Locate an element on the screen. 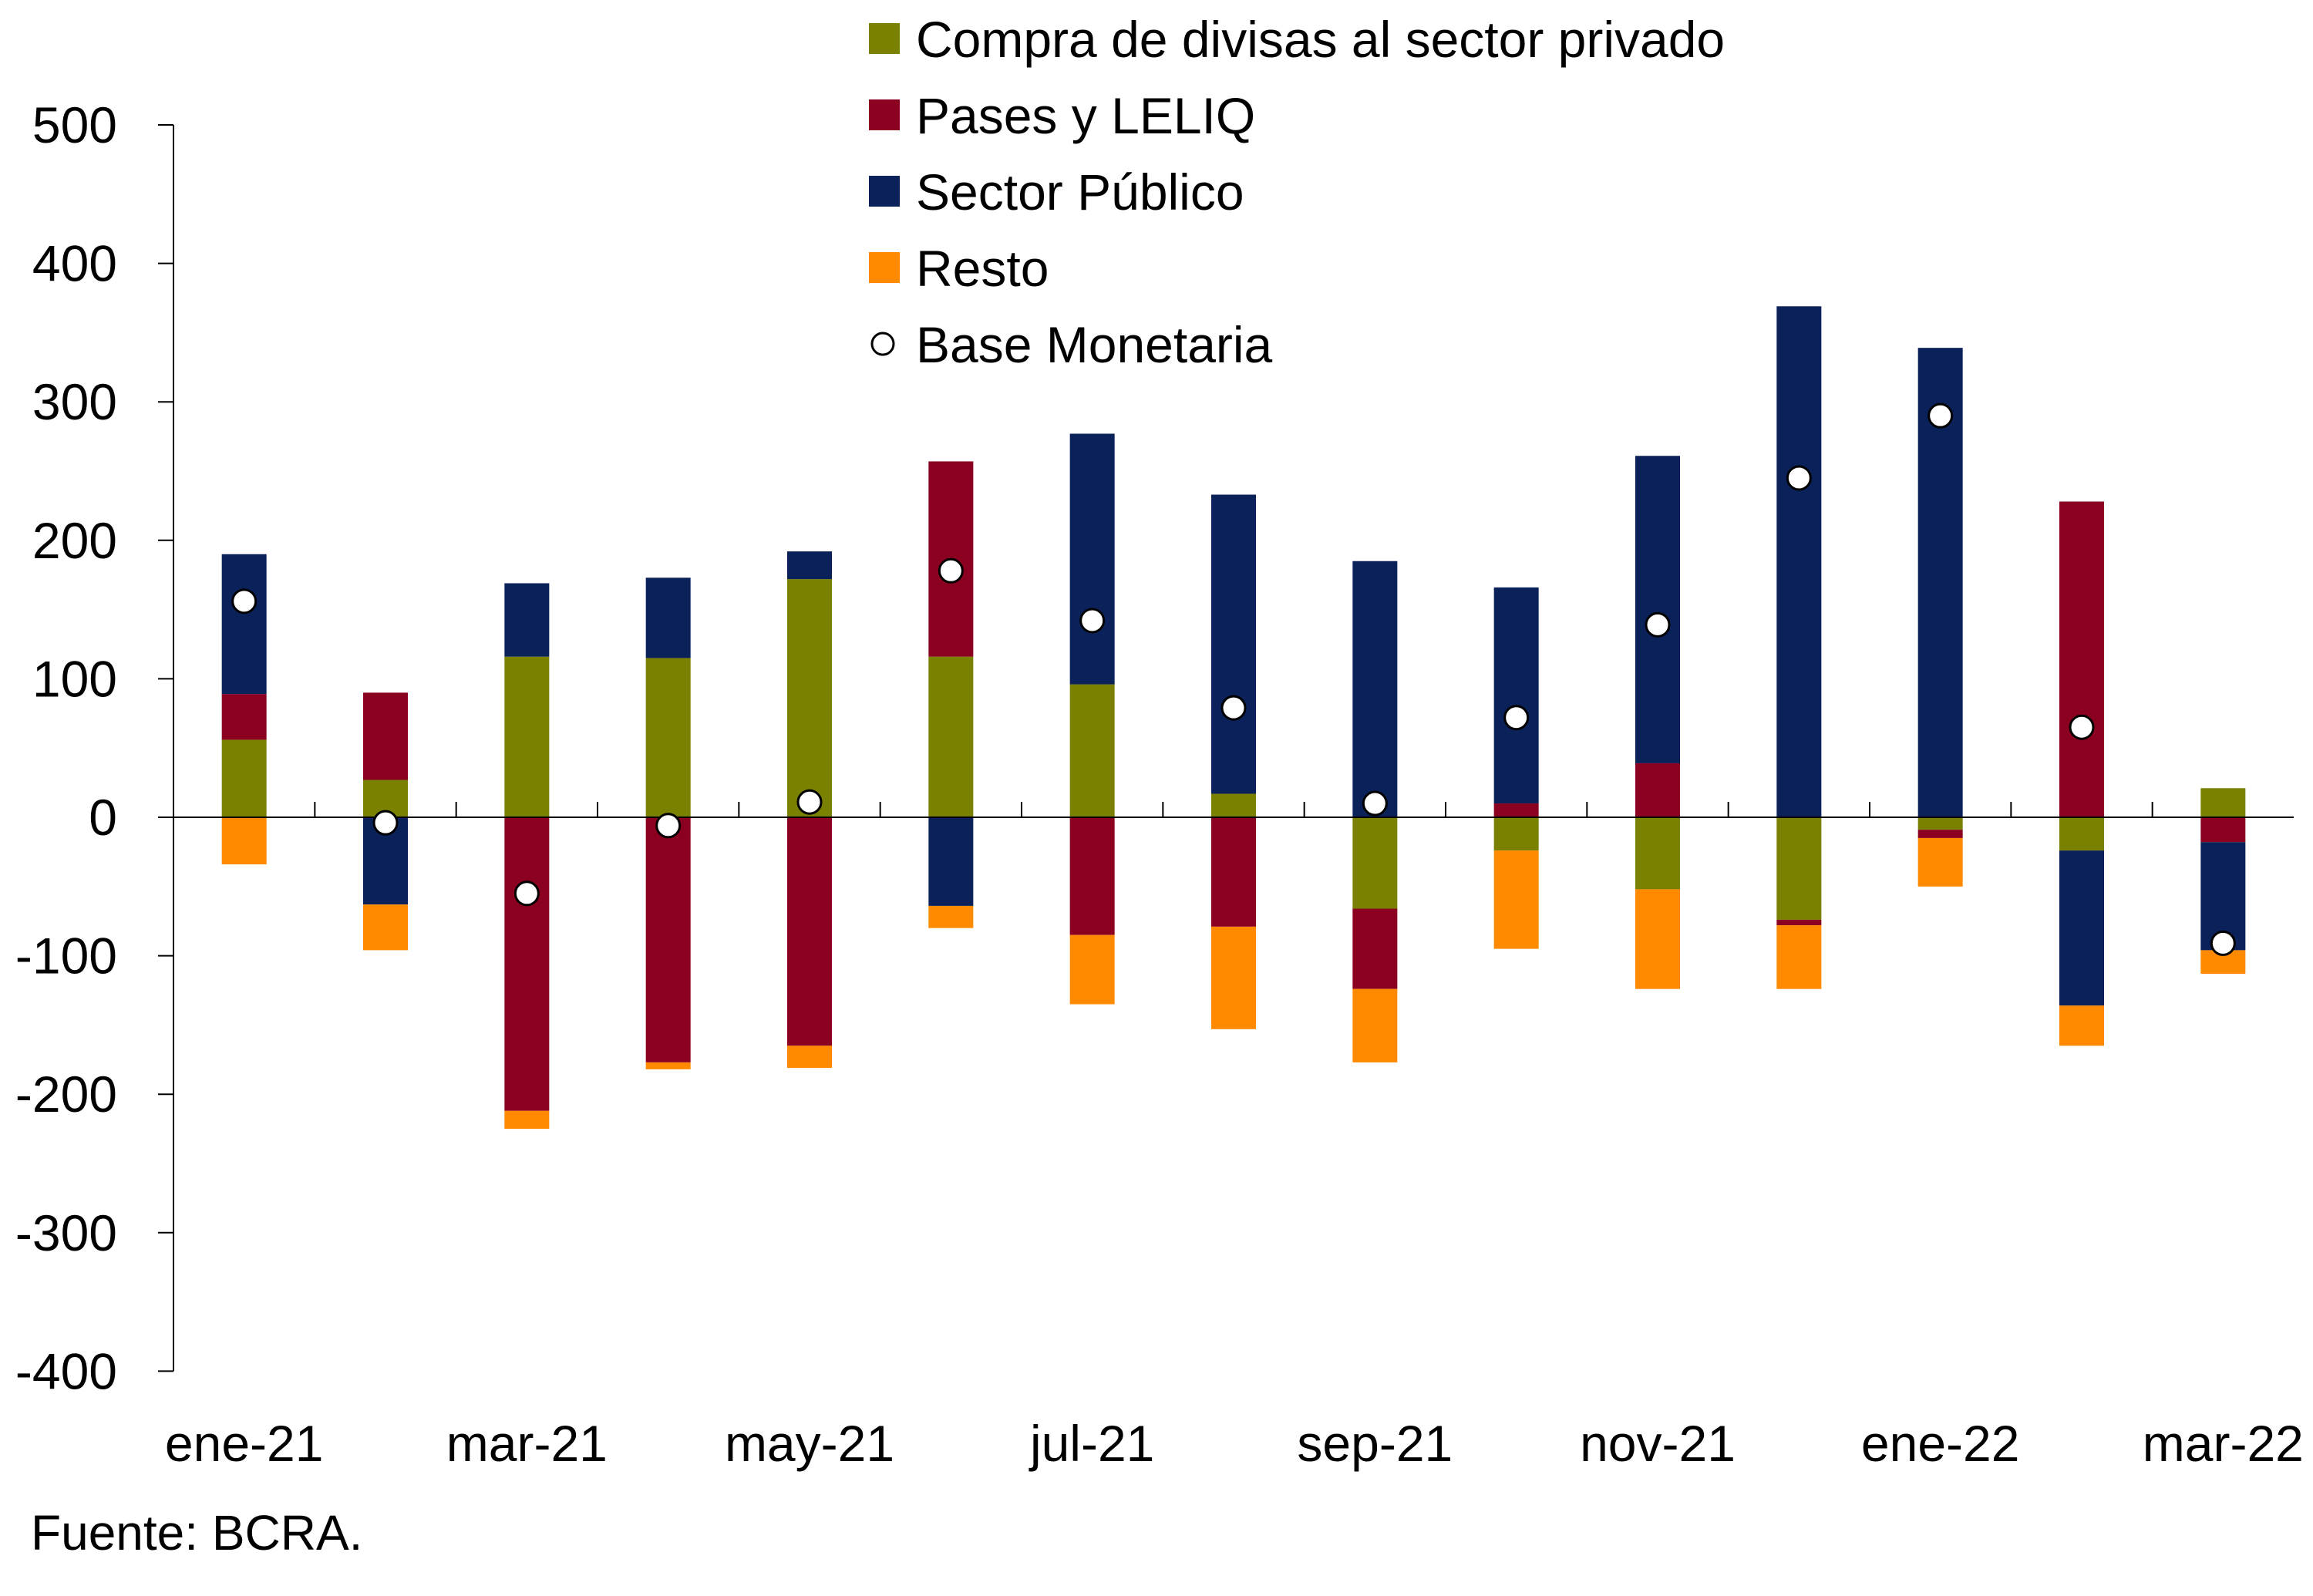 The width and height of the screenshot is (2313, 1596). y-tick-label: -300 is located at coordinates (66, 1232).